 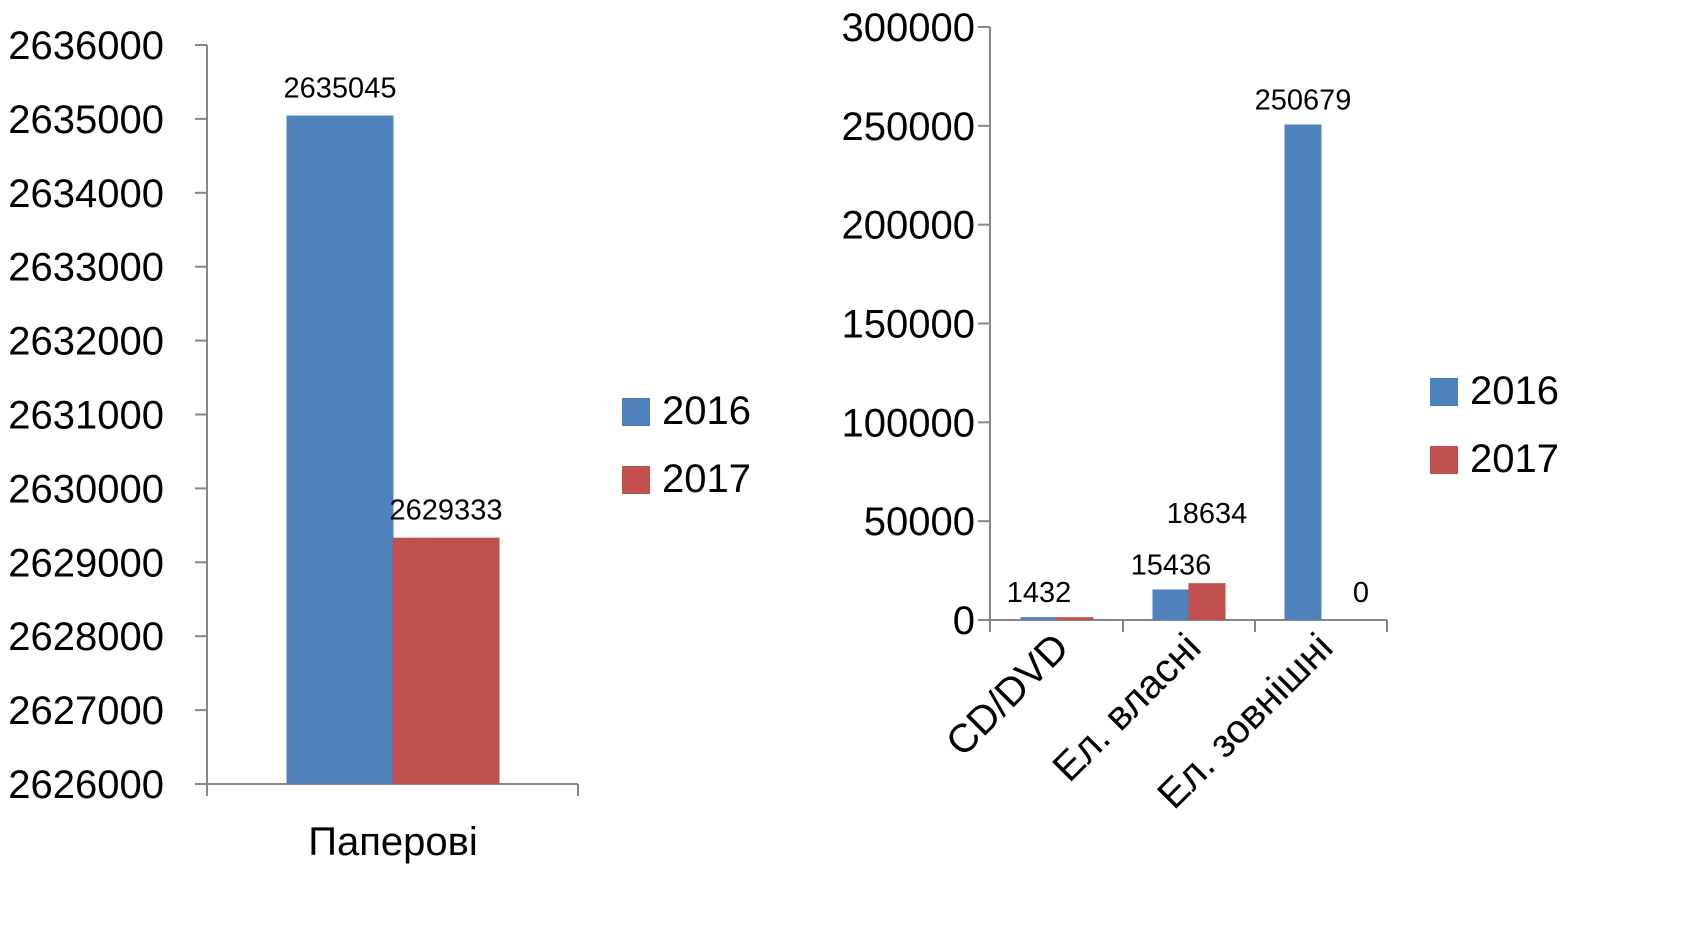 I want to click on chart-0-y-tick-label: 2633000, so click(x=86, y=268).